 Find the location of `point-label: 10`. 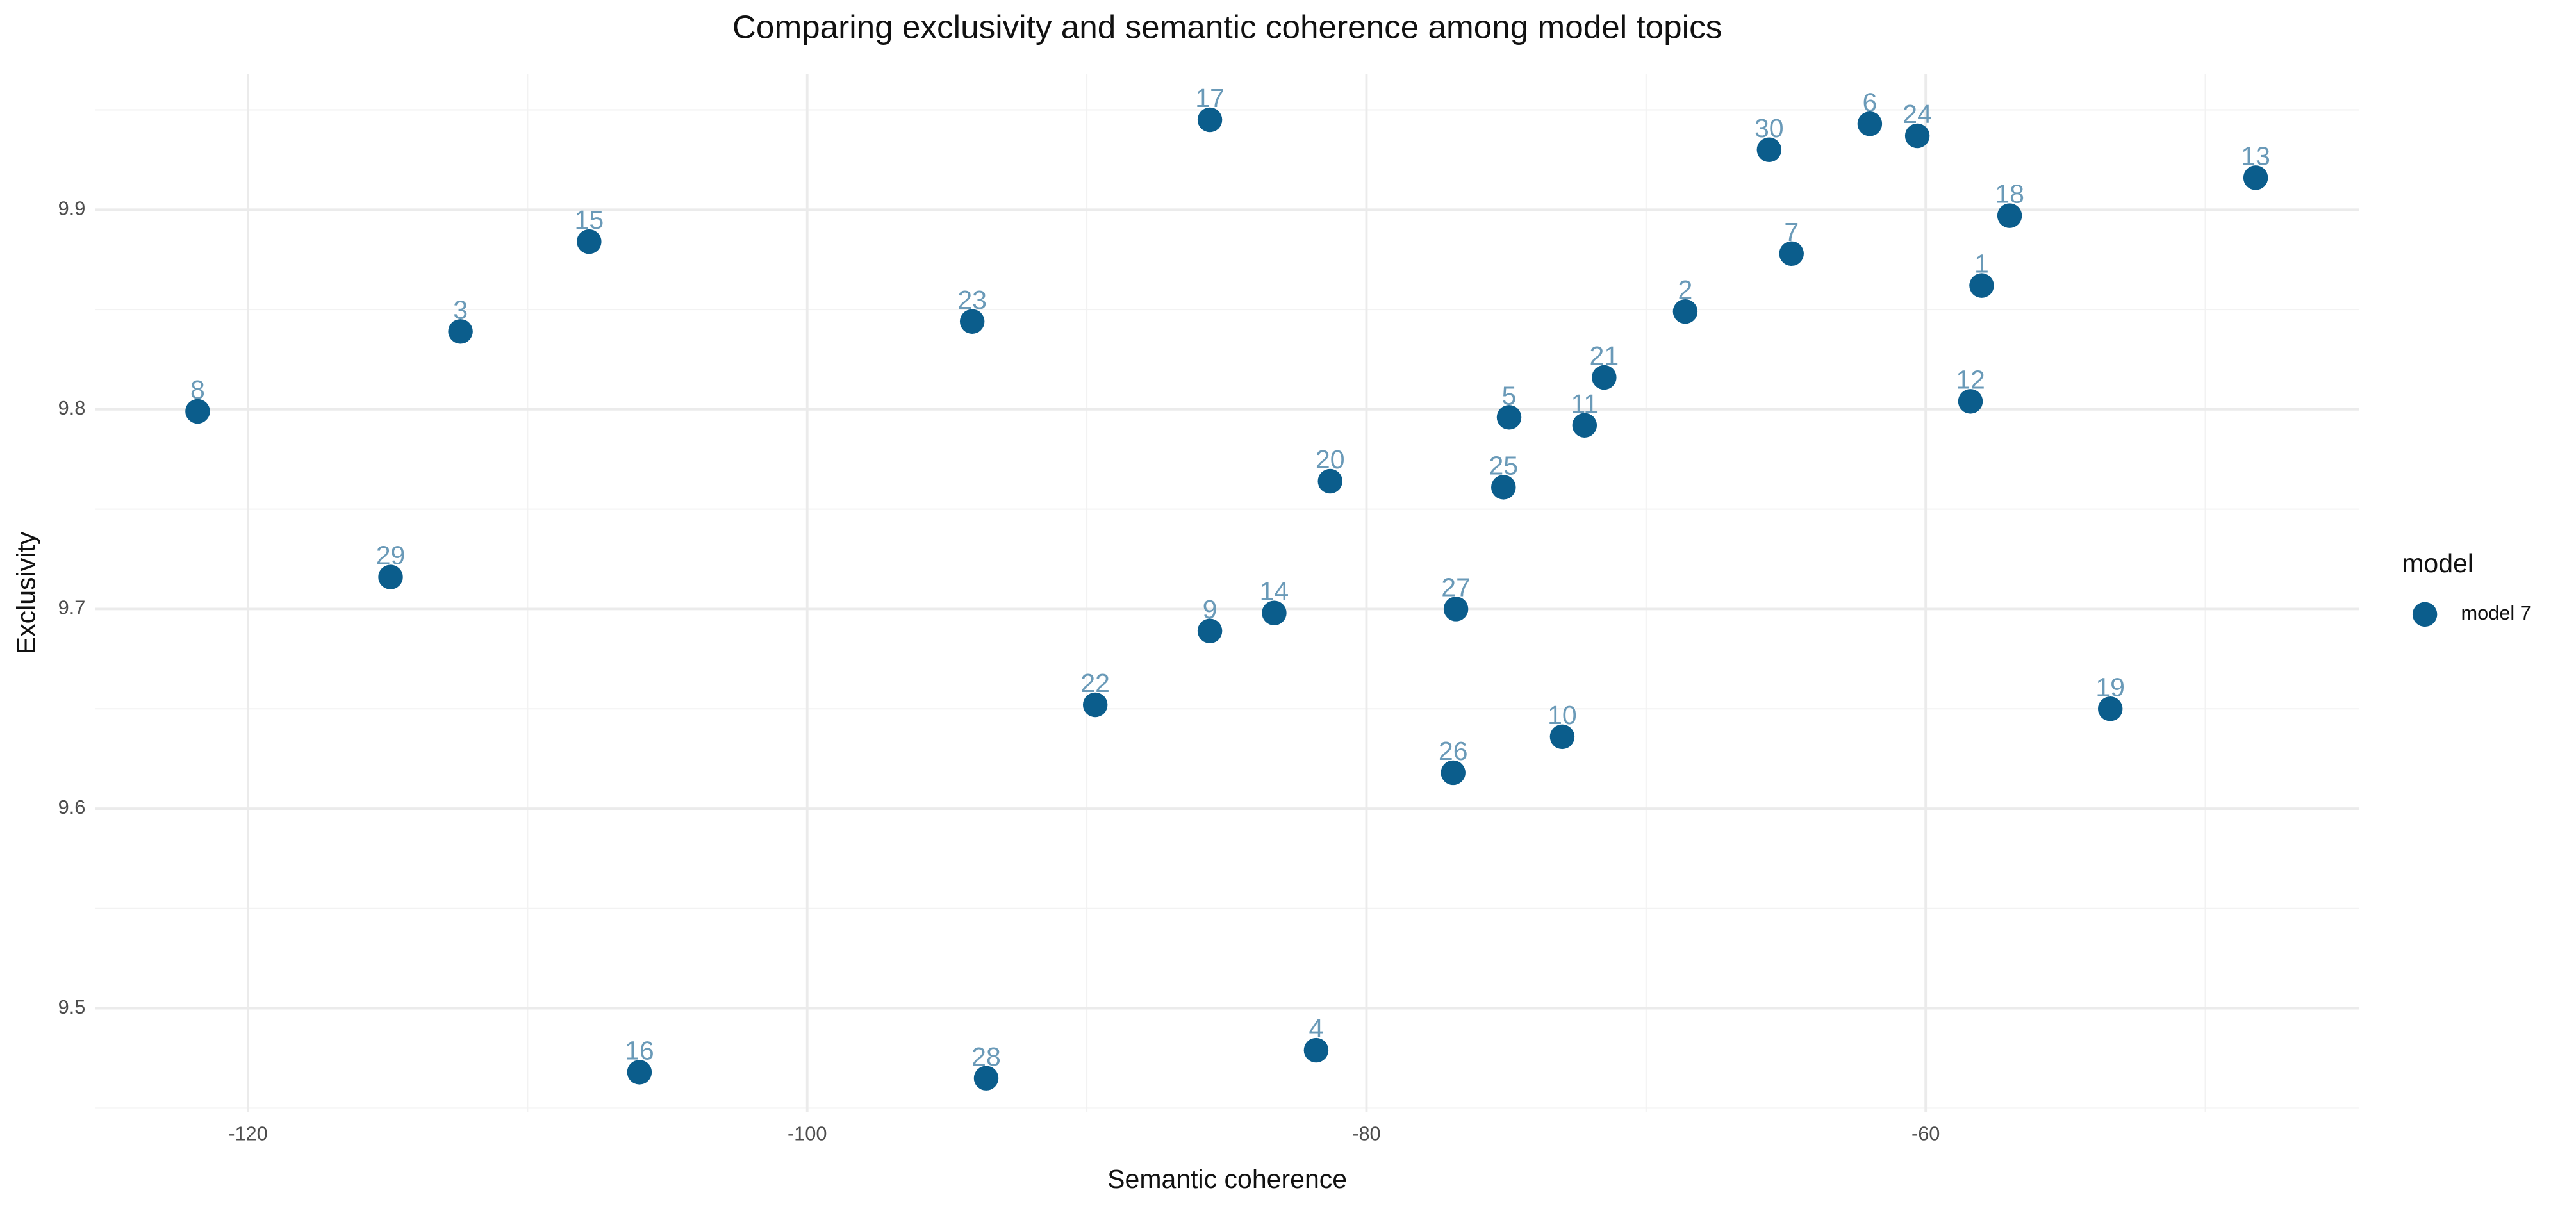

point-label: 10 is located at coordinates (1562, 715).